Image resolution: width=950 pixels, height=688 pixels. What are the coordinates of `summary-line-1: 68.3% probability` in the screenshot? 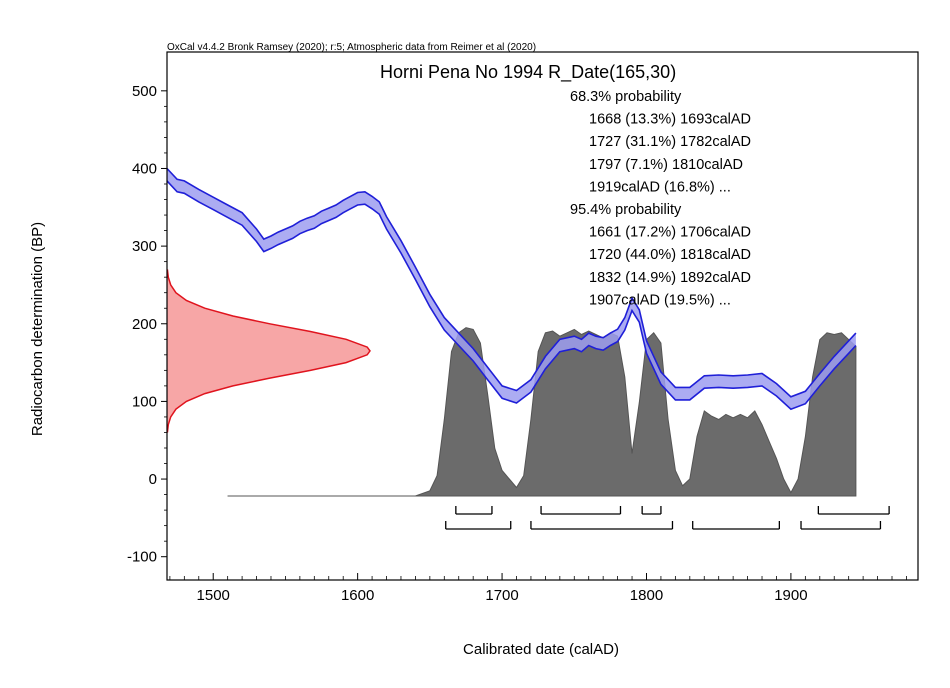 It's located at (626, 97).